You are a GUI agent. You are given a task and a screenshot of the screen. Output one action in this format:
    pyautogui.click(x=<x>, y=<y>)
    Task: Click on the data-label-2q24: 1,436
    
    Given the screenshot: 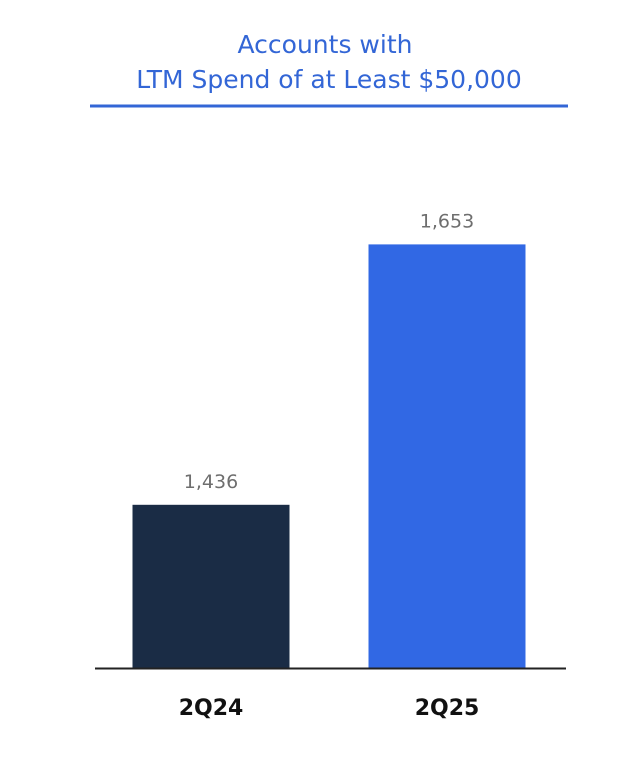 What is the action you would take?
    pyautogui.click(x=211, y=482)
    